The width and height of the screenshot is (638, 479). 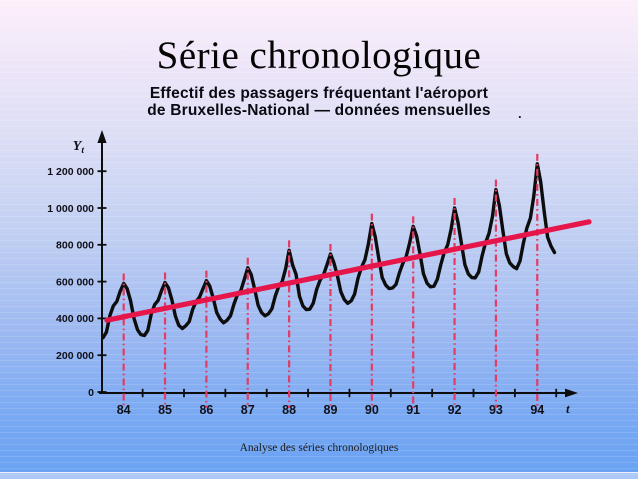 What do you see at coordinates (319, 448) in the screenshot?
I see `slide-footer: Analyse des séries chronologiques` at bounding box center [319, 448].